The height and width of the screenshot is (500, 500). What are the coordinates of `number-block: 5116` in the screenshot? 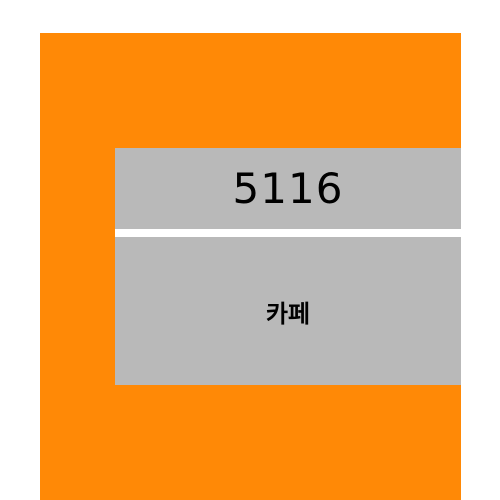 It's located at (288, 188).